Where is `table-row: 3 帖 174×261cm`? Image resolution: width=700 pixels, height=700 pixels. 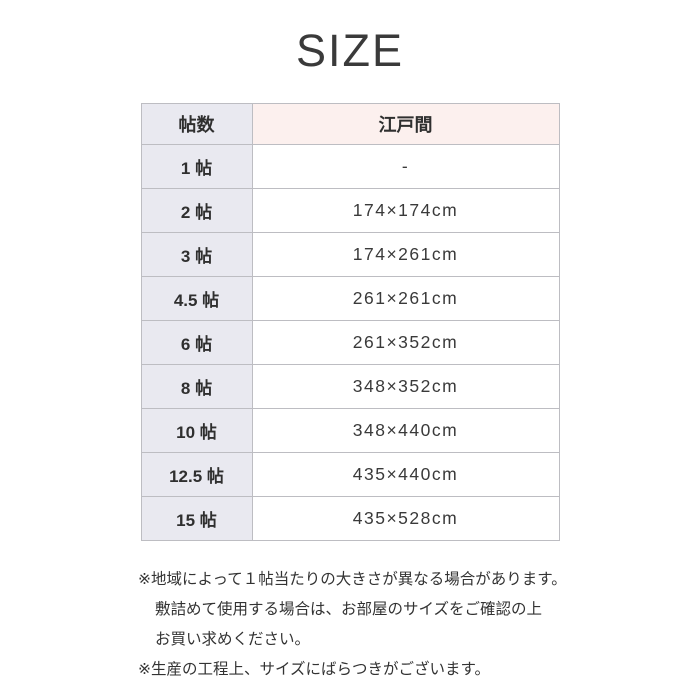 table-row: 3 帖 174×261cm is located at coordinates (350, 254).